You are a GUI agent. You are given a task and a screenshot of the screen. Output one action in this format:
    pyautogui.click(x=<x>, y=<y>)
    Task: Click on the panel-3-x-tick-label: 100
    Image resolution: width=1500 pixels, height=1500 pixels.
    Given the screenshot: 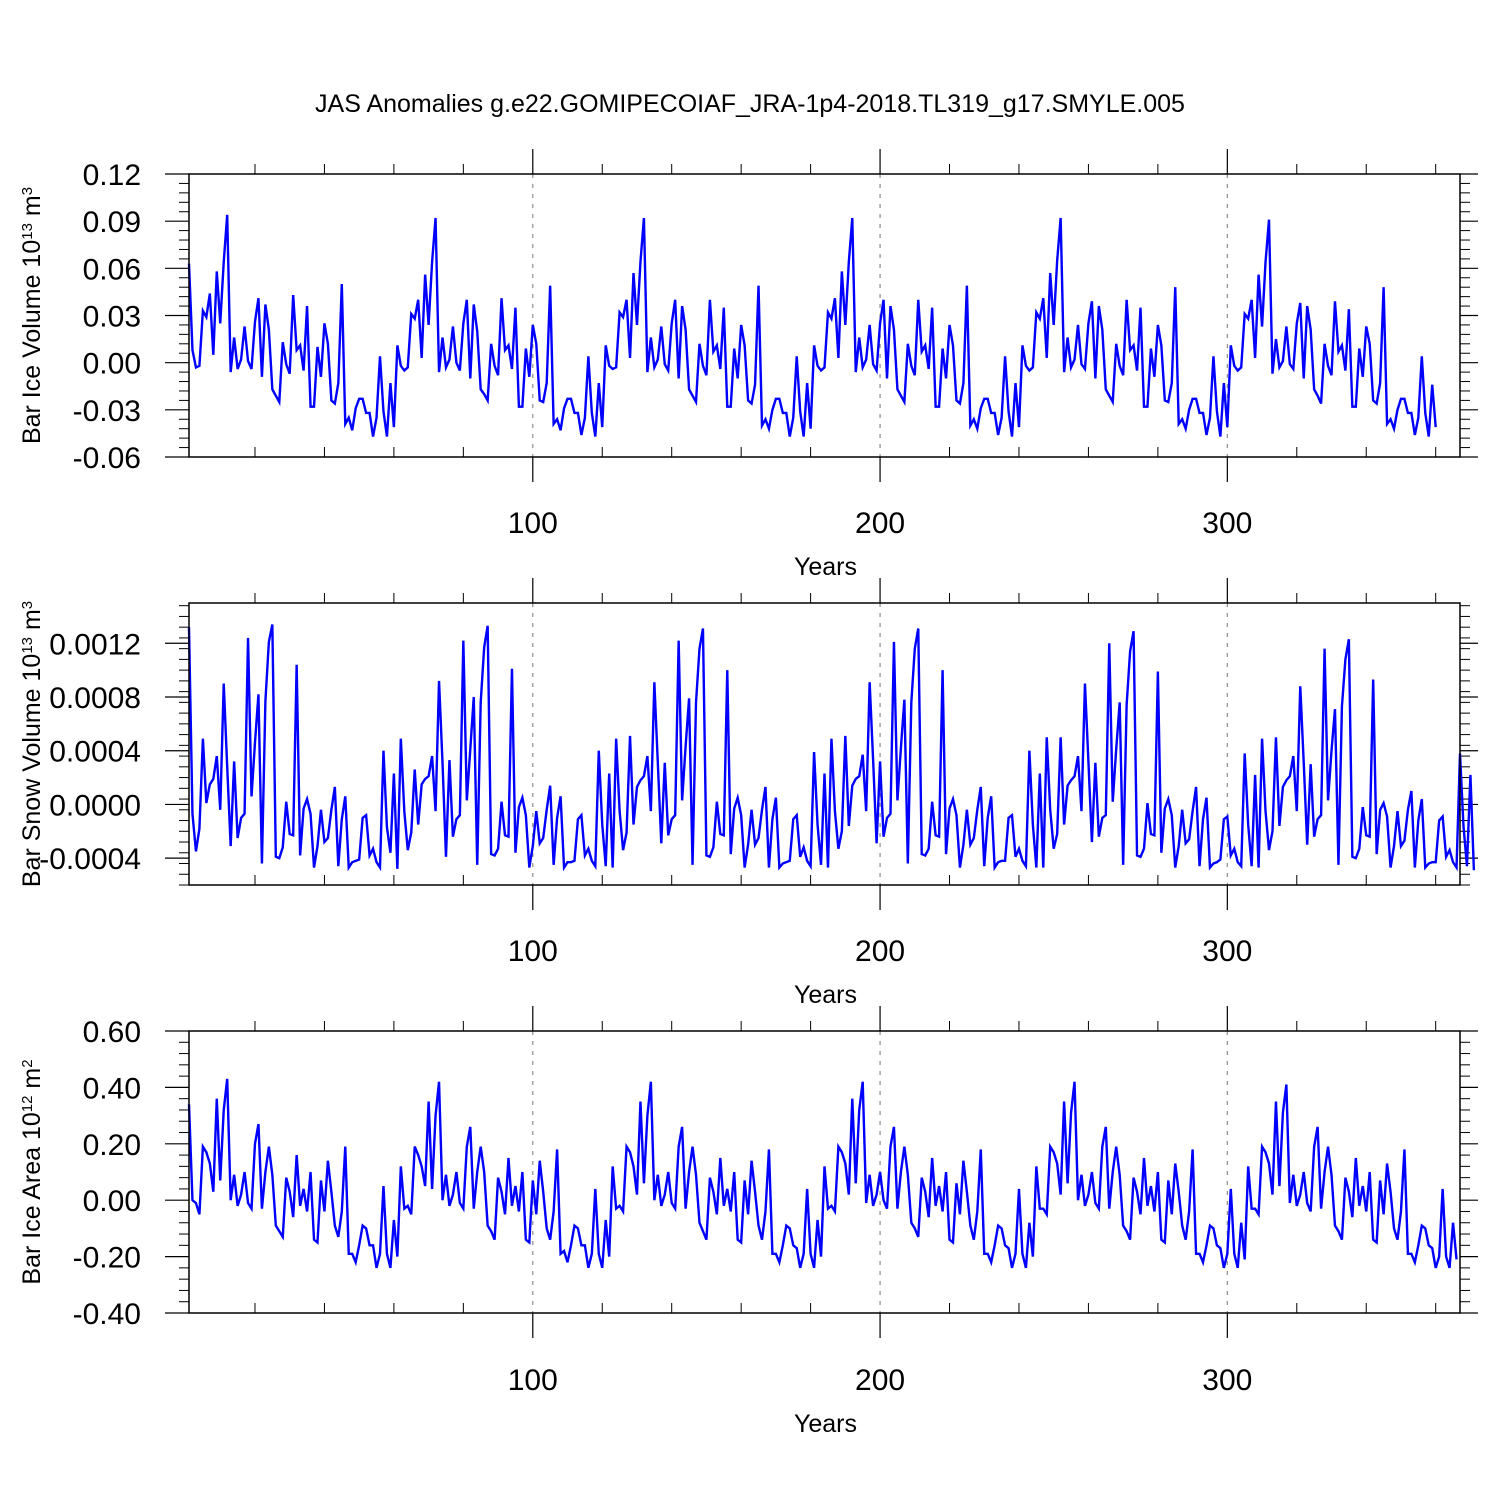 What is the action you would take?
    pyautogui.click(x=533, y=1380)
    